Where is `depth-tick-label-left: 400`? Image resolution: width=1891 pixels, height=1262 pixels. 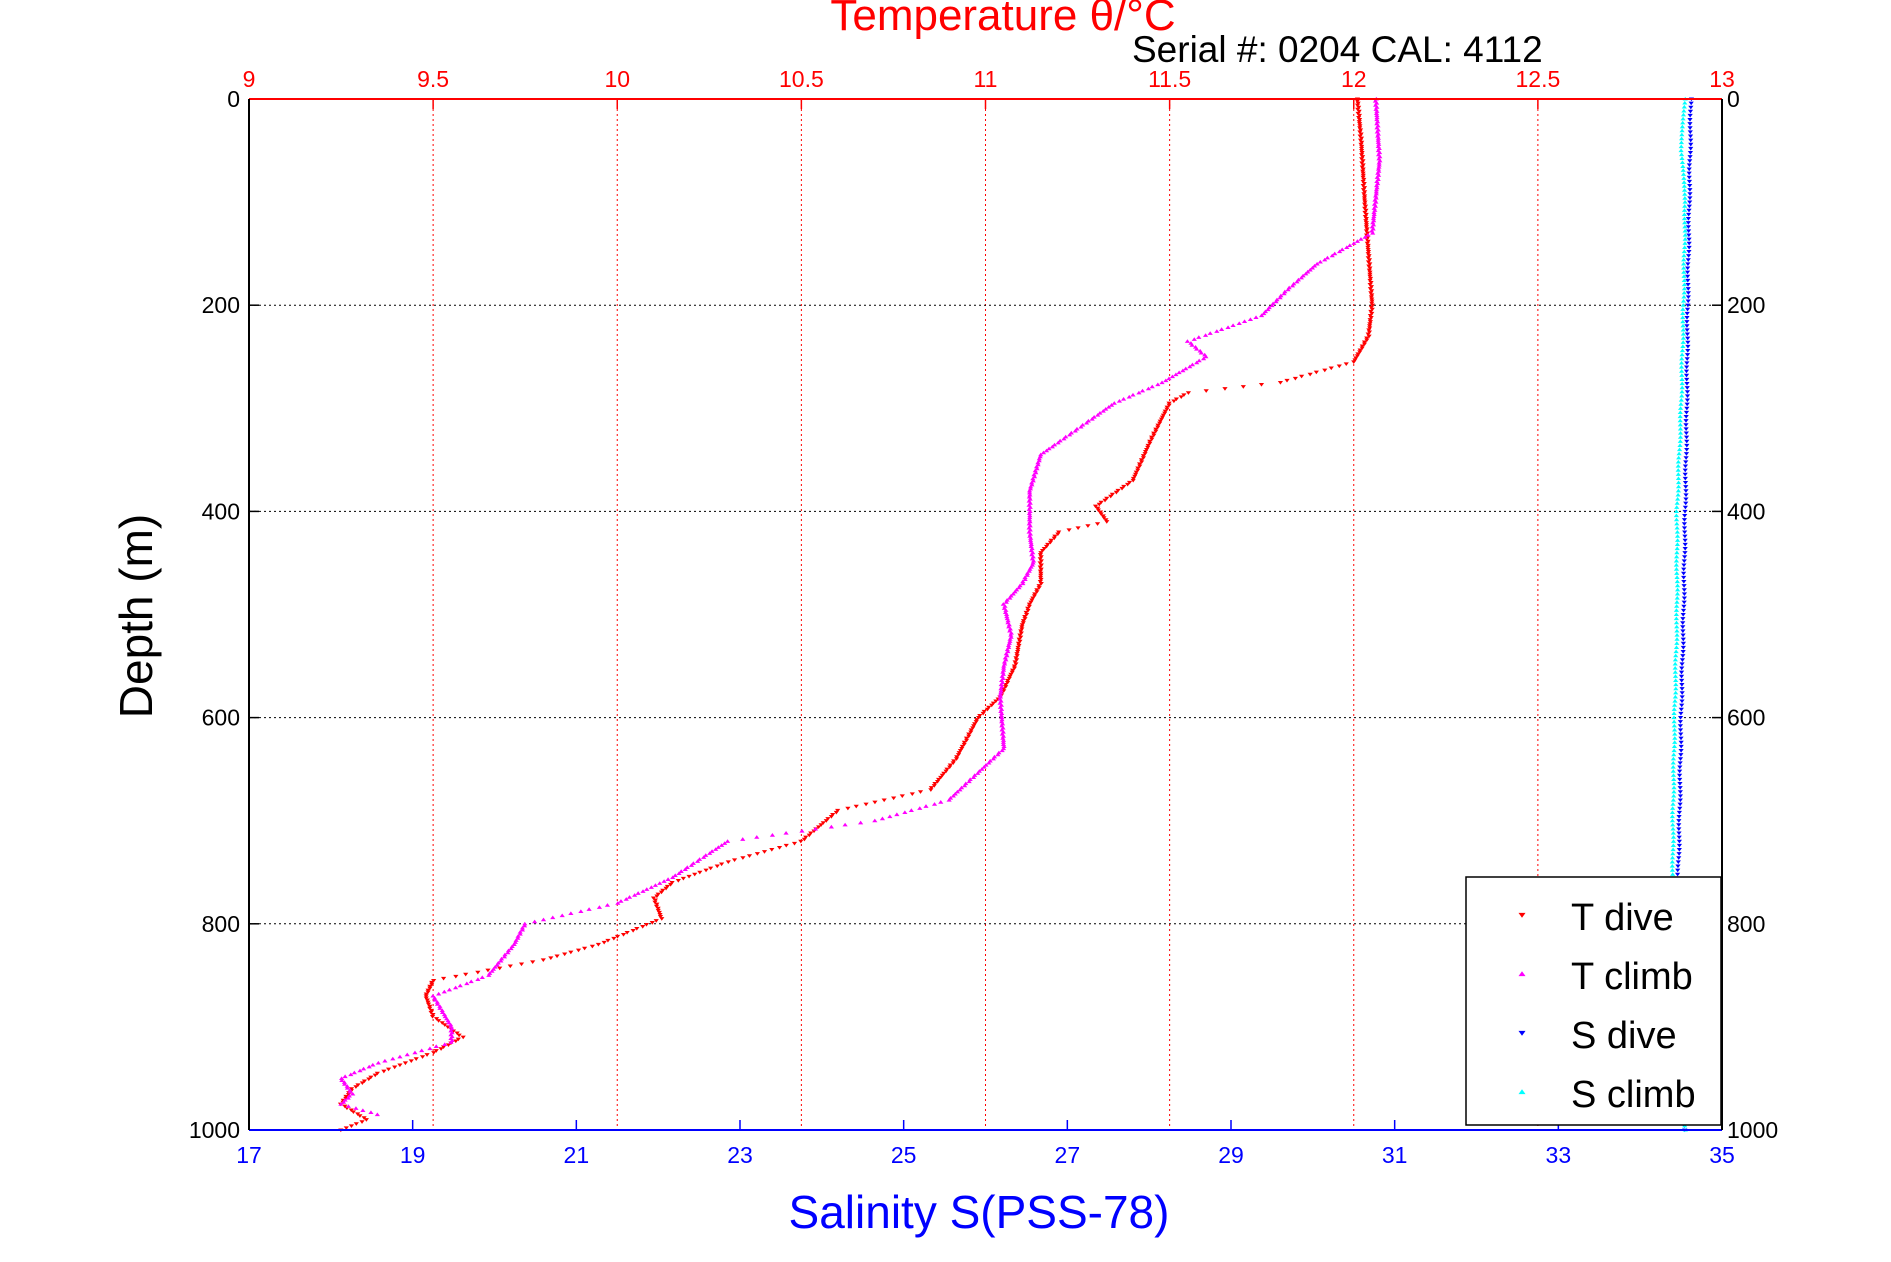
depth-tick-label-left: 400 is located at coordinates (221, 511).